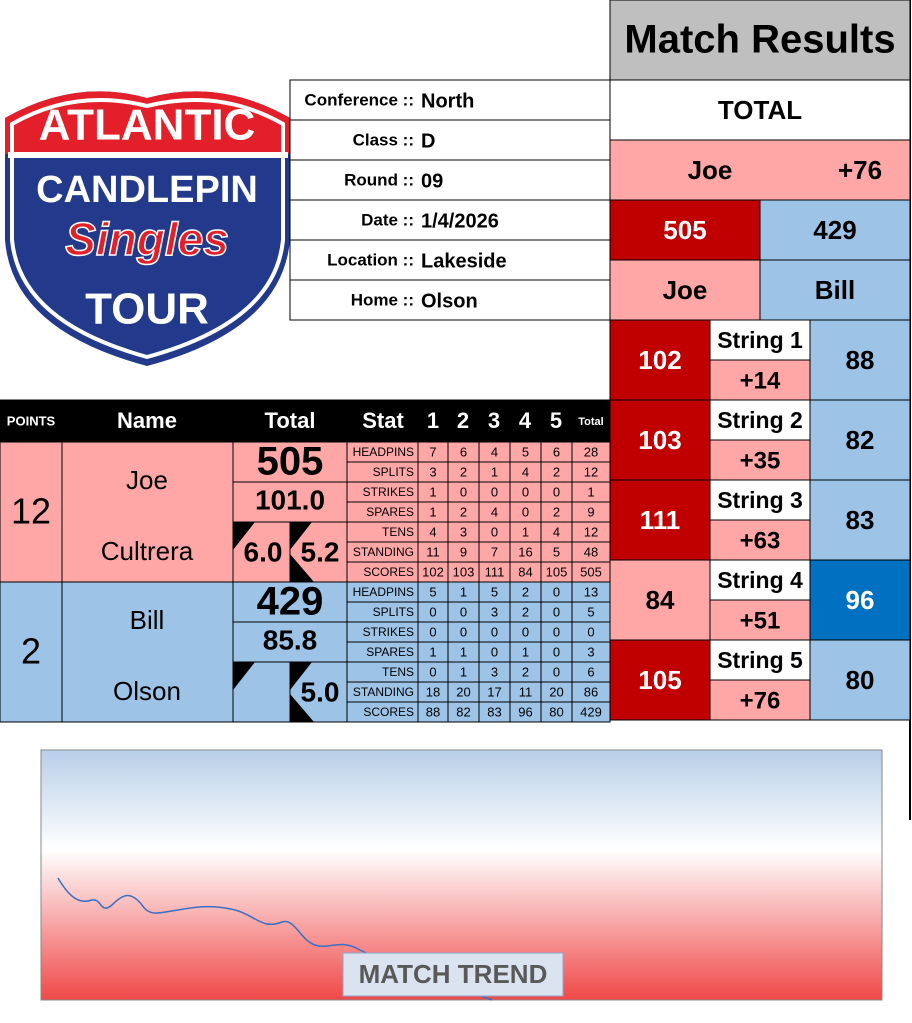  Describe the element at coordinates (428, 141) in the screenshot. I see `info-value: D` at that location.